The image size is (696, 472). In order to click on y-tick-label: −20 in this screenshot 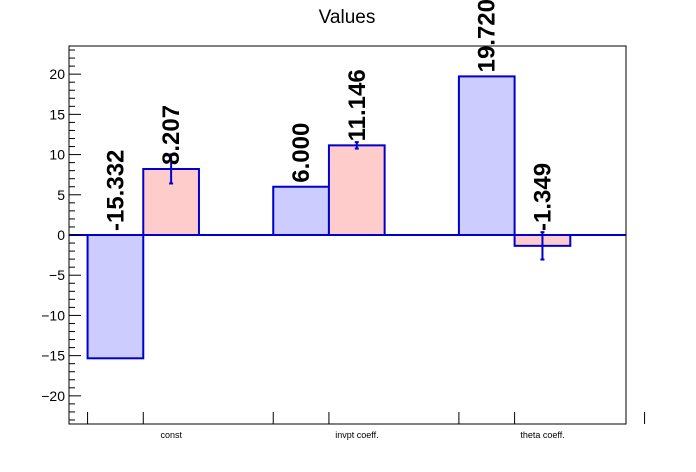, I will do `click(53, 396)`.